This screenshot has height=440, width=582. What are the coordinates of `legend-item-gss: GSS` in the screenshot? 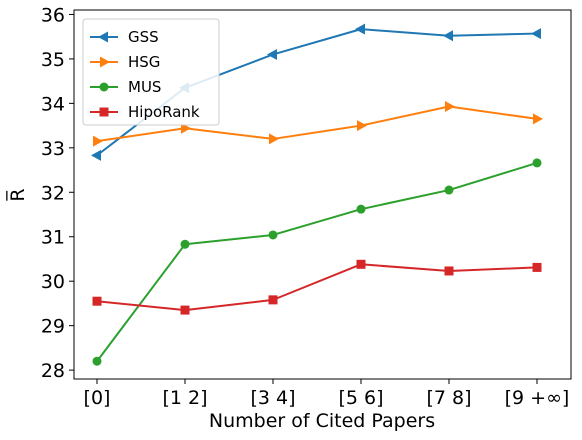 It's located at (124, 37).